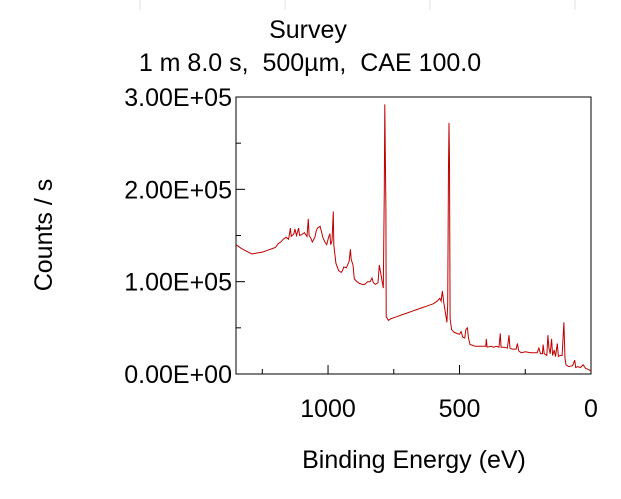  What do you see at coordinates (328, 409) in the screenshot?
I see `x-tick-label: 1000` at bounding box center [328, 409].